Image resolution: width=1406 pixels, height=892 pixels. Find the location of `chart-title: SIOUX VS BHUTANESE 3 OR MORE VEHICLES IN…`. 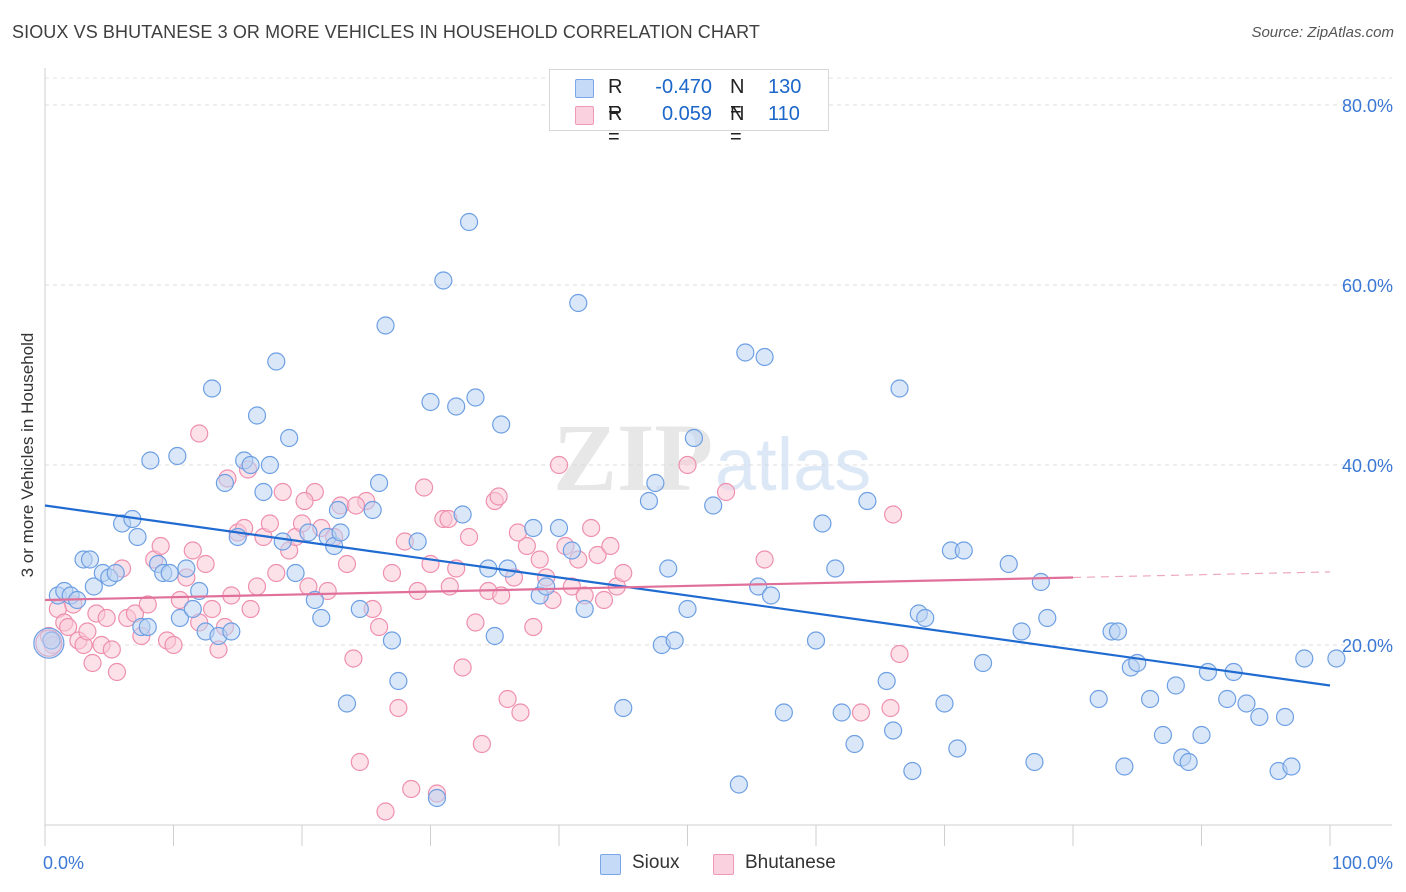

chart-title: SIOUX VS BHUTANESE 3 OR MORE VEHICLES IN… is located at coordinates (386, 32).